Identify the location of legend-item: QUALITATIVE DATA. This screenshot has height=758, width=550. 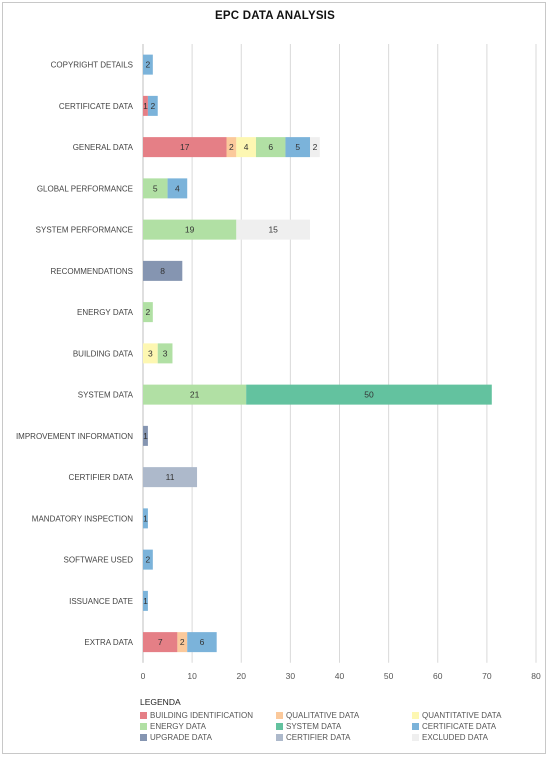
(317, 715).